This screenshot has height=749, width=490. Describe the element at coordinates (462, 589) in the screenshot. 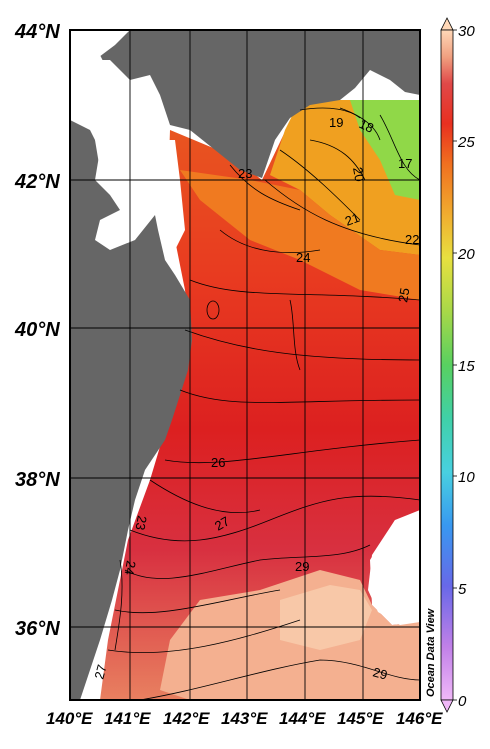

I see `colorbar-tick-5: 5` at that location.